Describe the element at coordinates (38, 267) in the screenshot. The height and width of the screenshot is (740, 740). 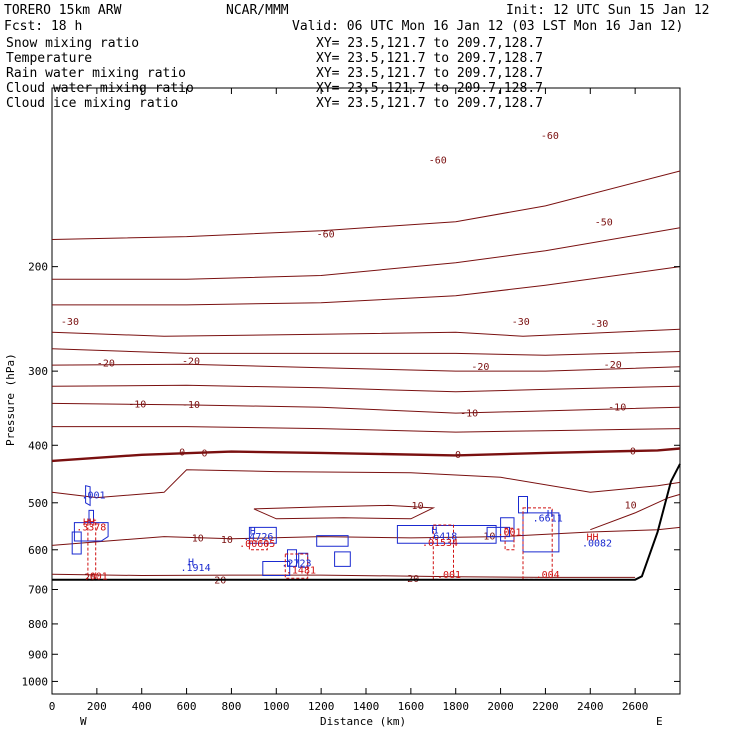
I see `y-tick-label: 200` at that location.